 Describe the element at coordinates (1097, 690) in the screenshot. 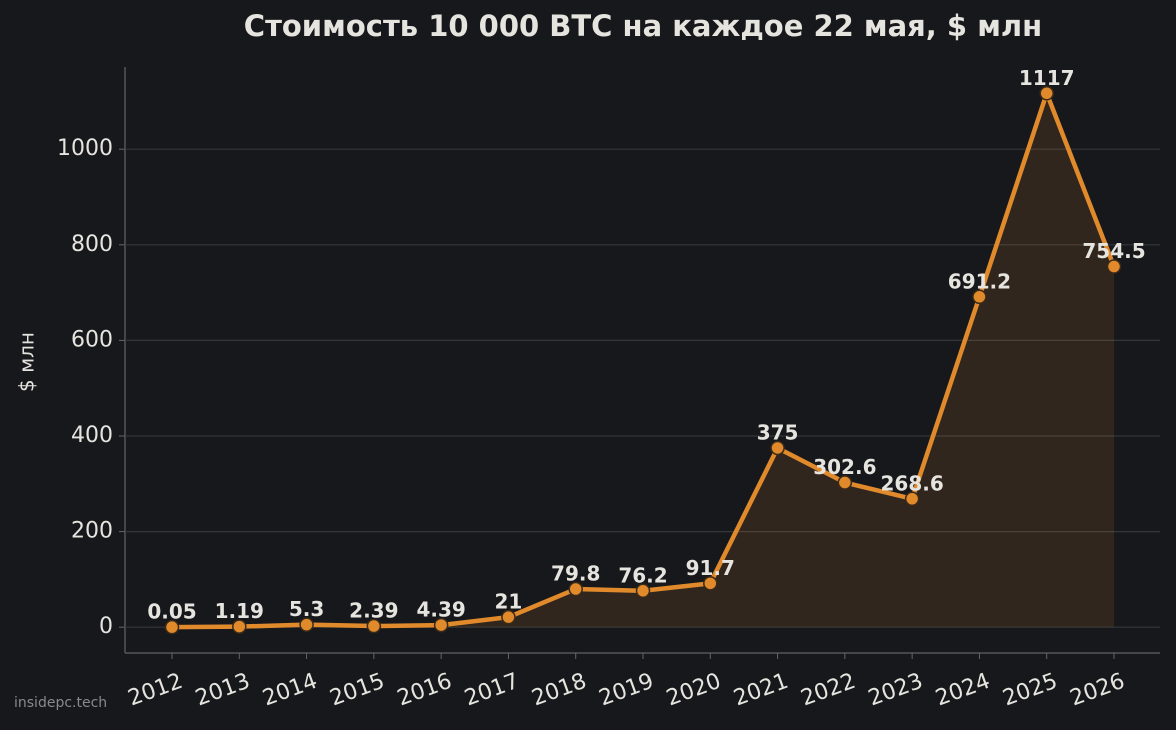

I see `x-tick-label: 2026` at that location.